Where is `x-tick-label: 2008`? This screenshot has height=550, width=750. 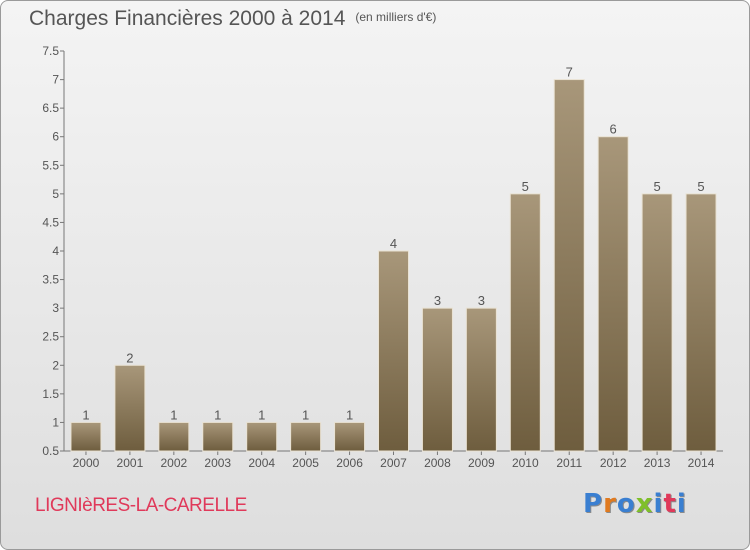
x-tick-label: 2008 is located at coordinates (437, 463).